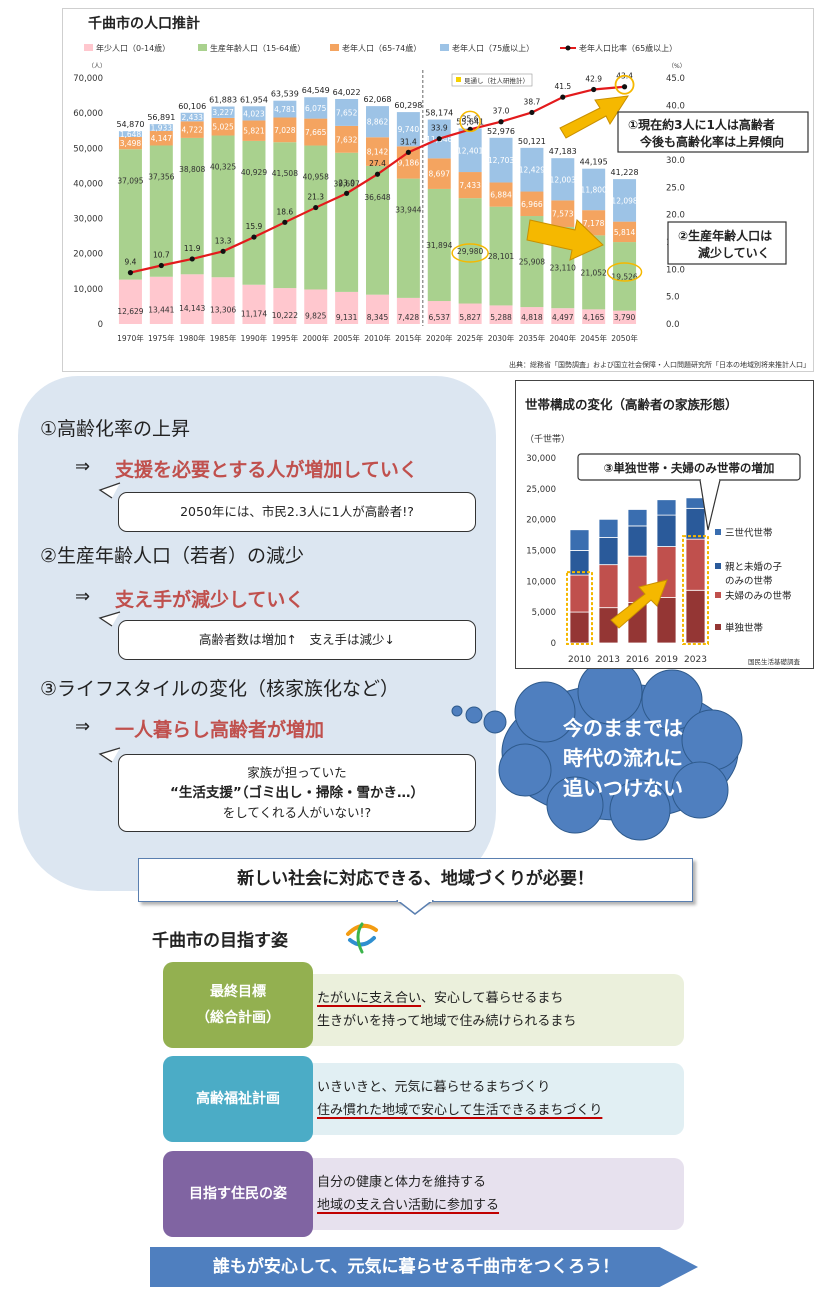  Describe the element at coordinates (624, 338) in the screenshot. I see `pop-xtick: 2050年` at that location.